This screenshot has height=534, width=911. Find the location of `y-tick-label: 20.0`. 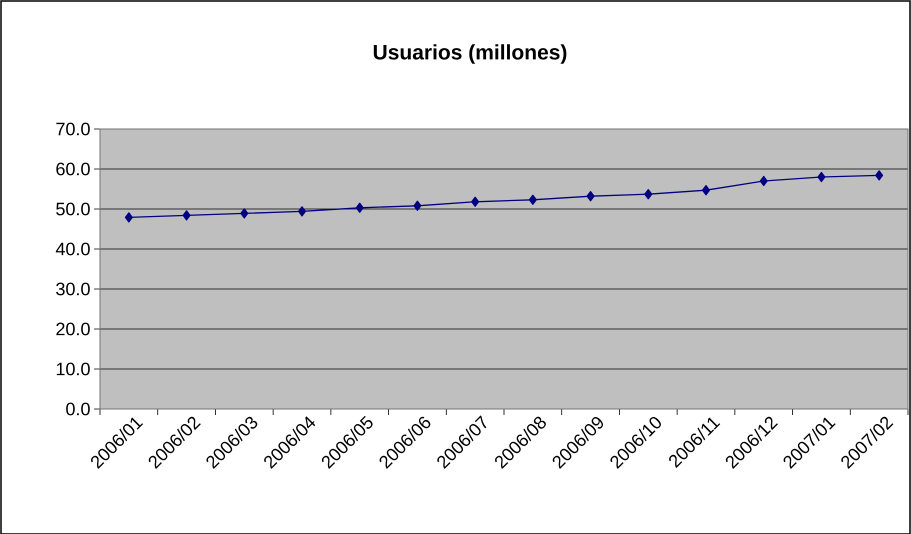

y-tick-label: 20.0 is located at coordinates (73, 329).